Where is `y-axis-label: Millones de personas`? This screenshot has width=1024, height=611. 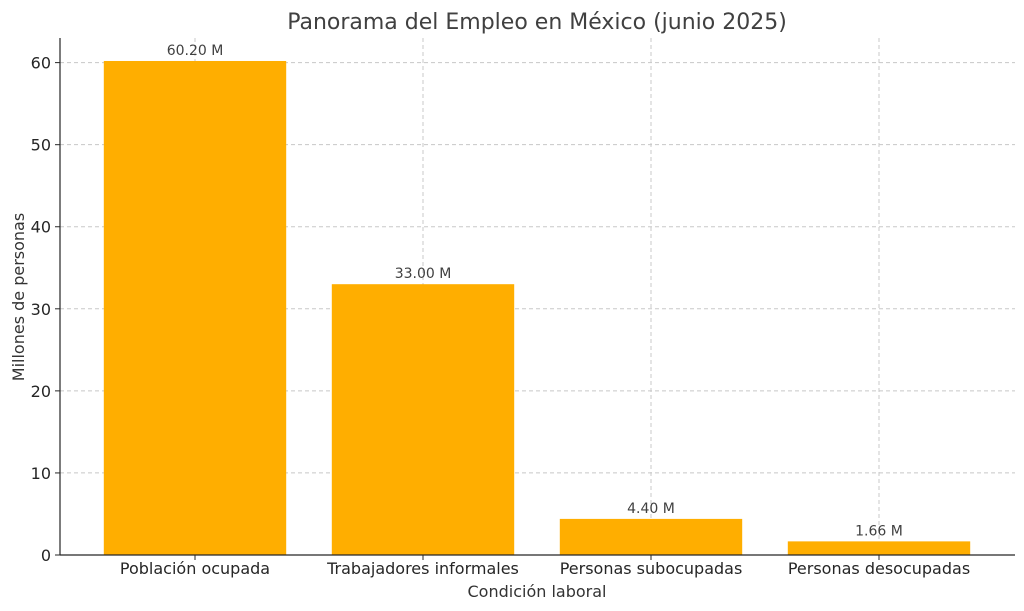
y-axis-label: Millones de personas is located at coordinates (18, 297).